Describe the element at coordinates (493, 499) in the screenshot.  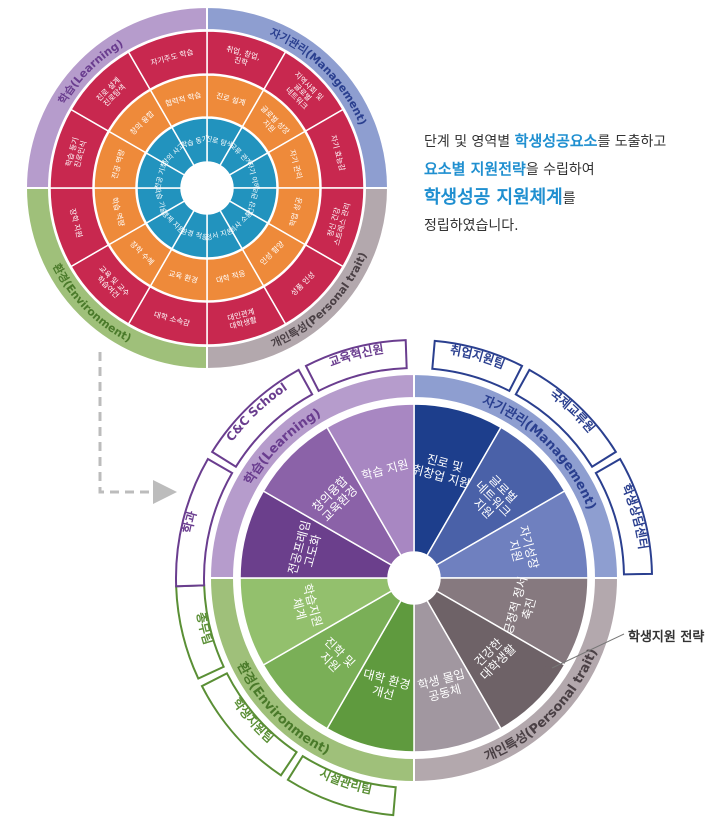
I see `strategy-label: 글로벌네트워크지원` at that location.